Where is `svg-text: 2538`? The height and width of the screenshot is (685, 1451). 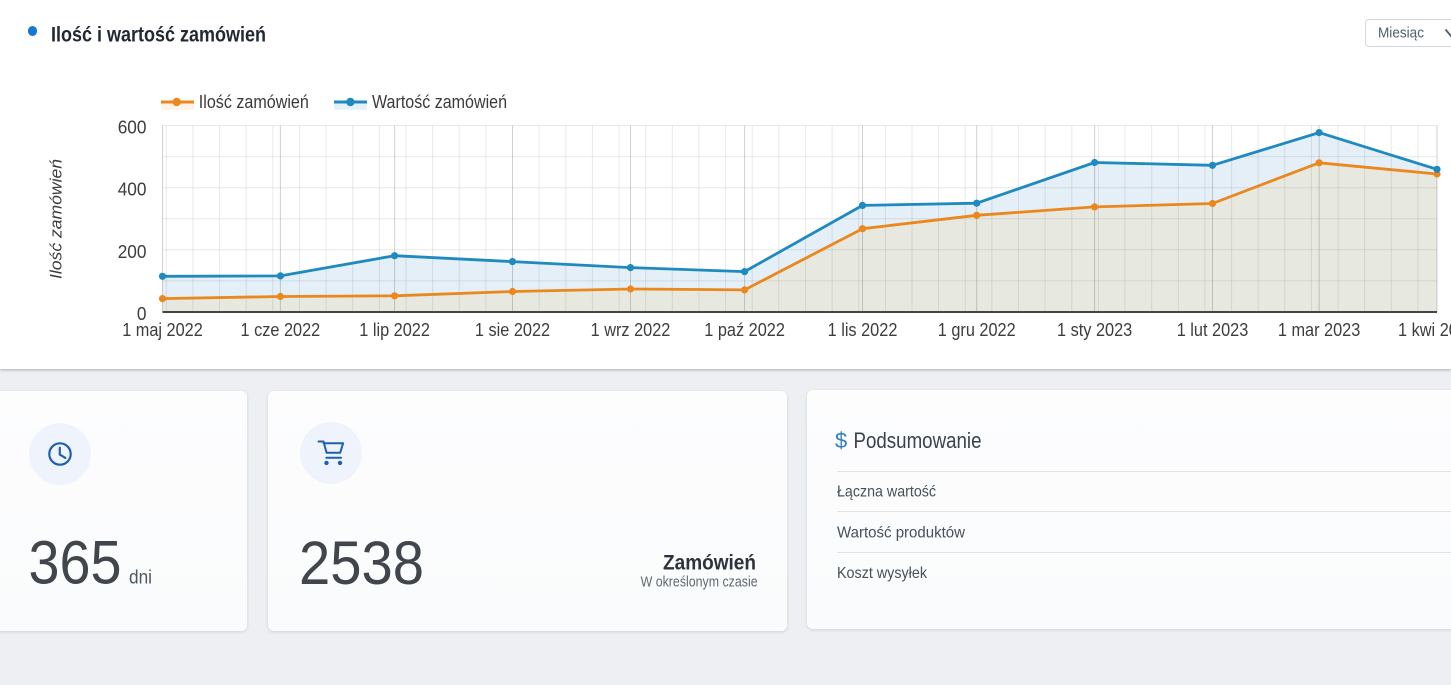 svg-text: 2538 is located at coordinates (361, 565).